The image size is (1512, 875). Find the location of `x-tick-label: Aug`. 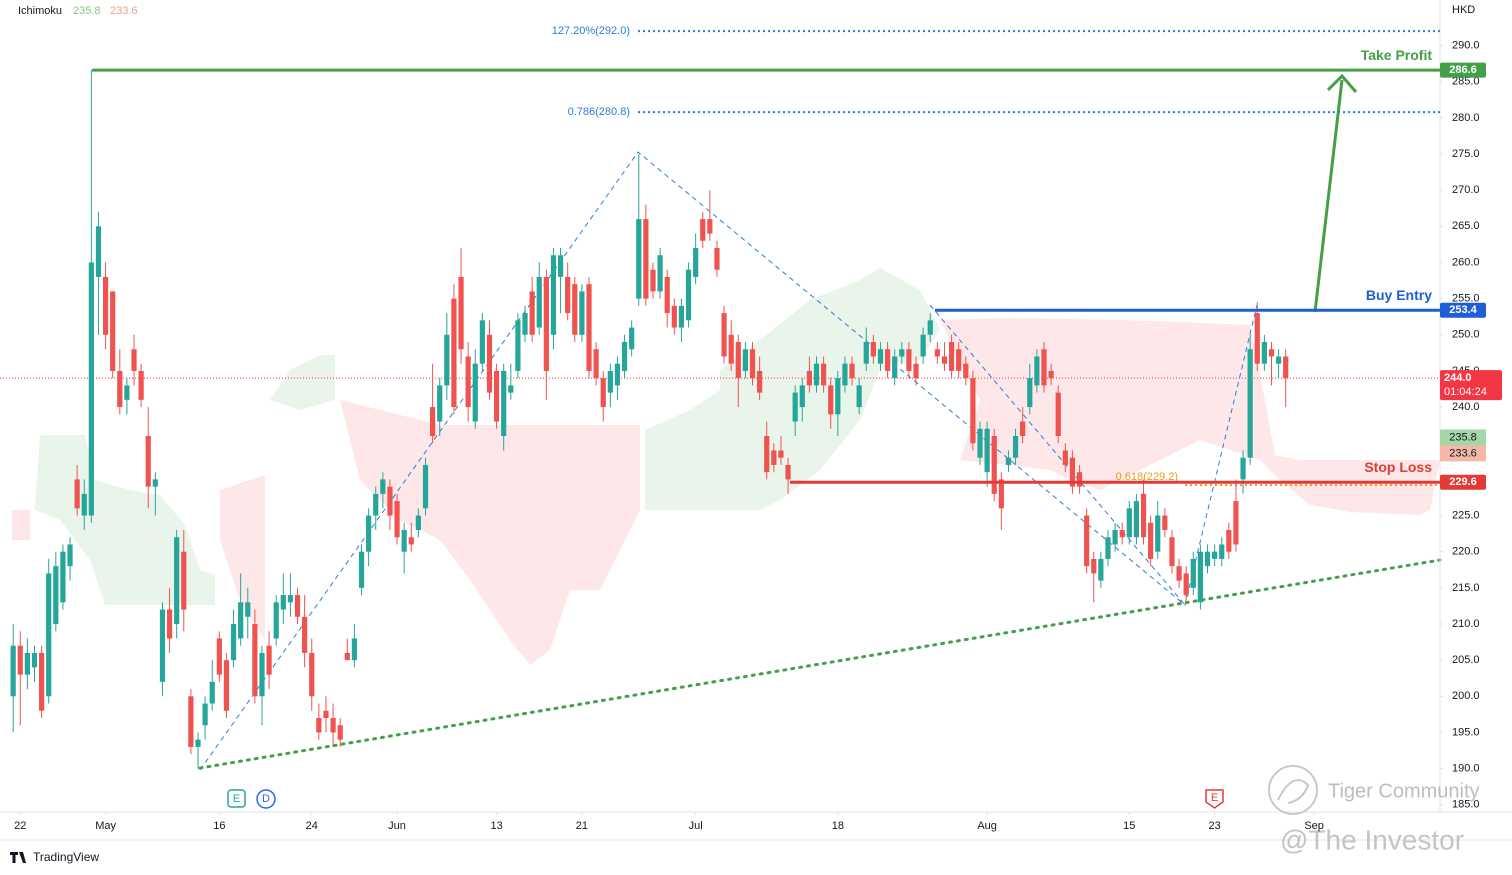

x-tick-label: Aug is located at coordinates (987, 826).